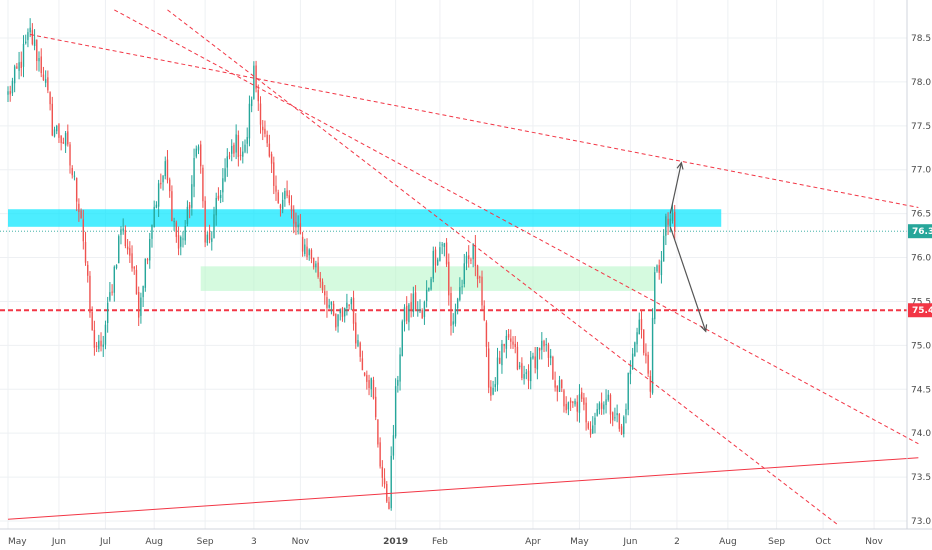 This screenshot has width=932, height=550. I want to click on projection-arrow-layer, so click(688, 247).